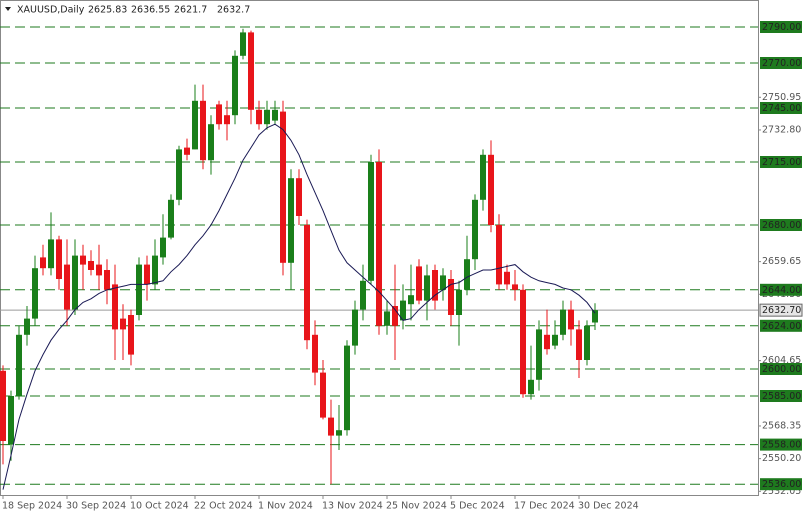 Image resolution: width=805 pixels, height=517 pixels. I want to click on level-label: 2644.00, so click(781, 290).